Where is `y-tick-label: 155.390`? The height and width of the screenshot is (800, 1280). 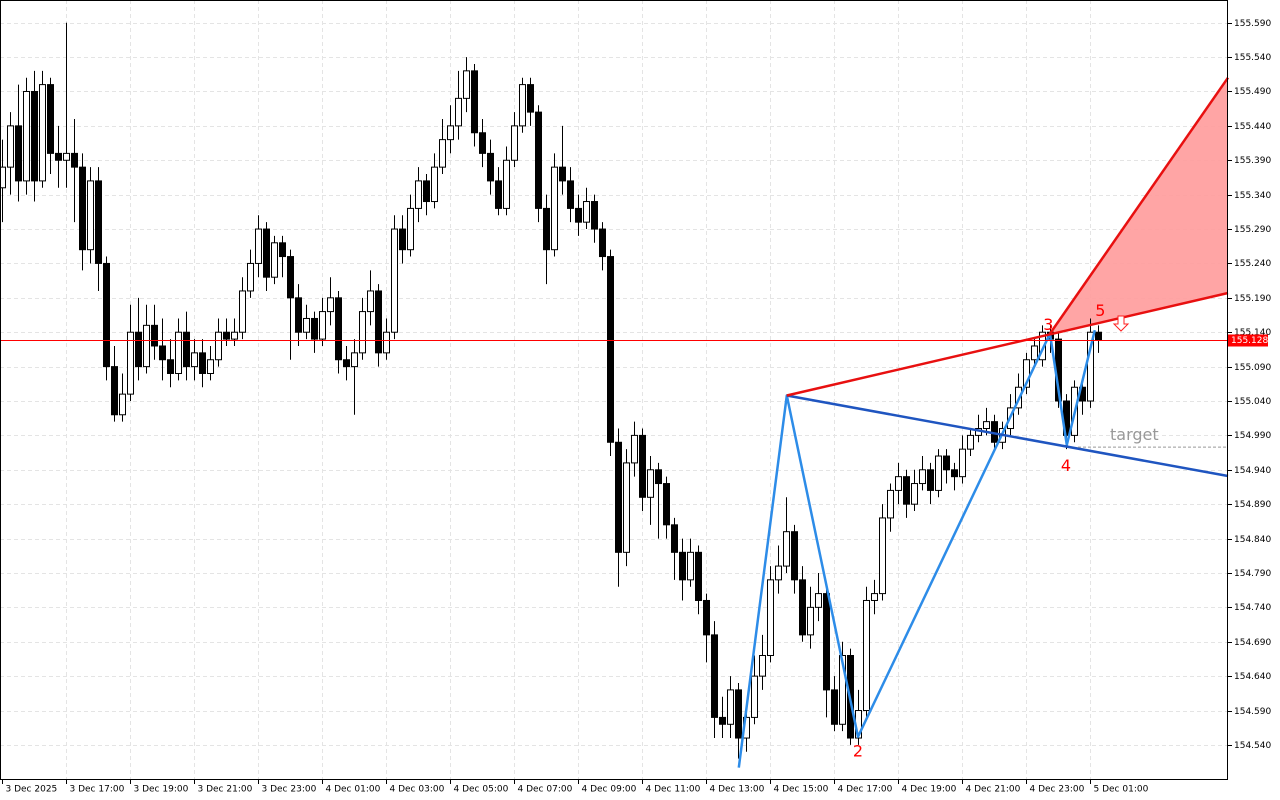
y-tick-label: 155.390 is located at coordinates (1252, 161).